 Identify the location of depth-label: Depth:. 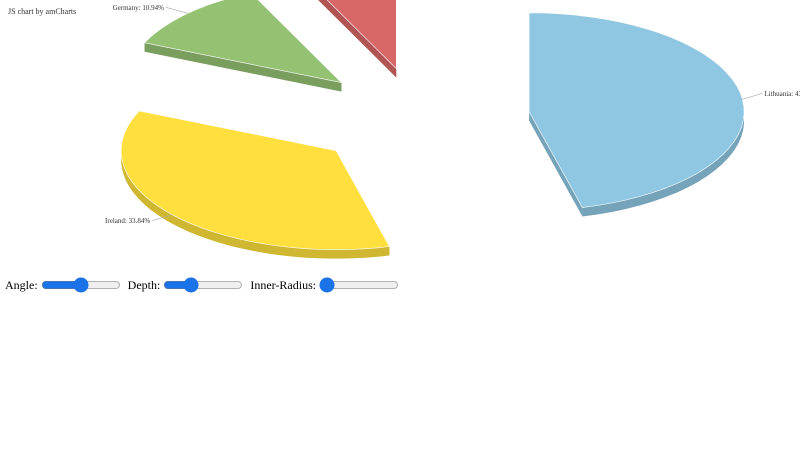
(144, 284).